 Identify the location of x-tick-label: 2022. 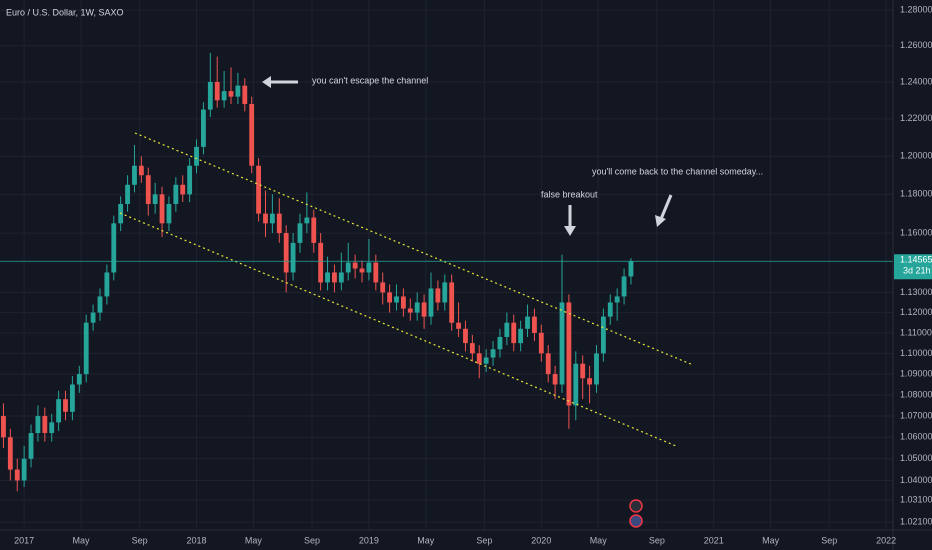
(886, 540).